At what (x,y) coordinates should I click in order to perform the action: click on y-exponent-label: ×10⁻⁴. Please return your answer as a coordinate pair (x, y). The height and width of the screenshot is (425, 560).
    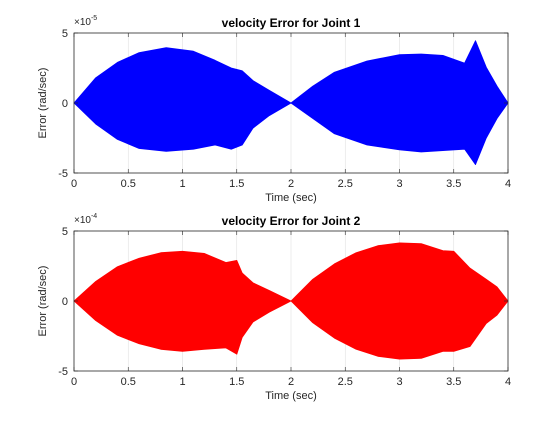
    Looking at the image, I should click on (85, 219).